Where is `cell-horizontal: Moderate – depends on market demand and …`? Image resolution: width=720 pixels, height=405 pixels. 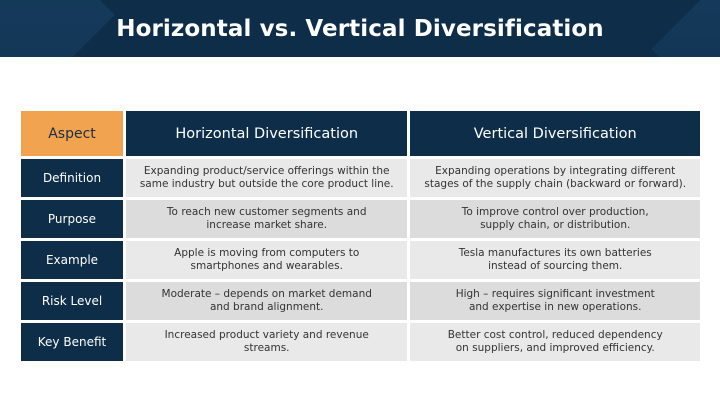 cell-horizontal: Moderate – depends on market demand and … is located at coordinates (267, 301).